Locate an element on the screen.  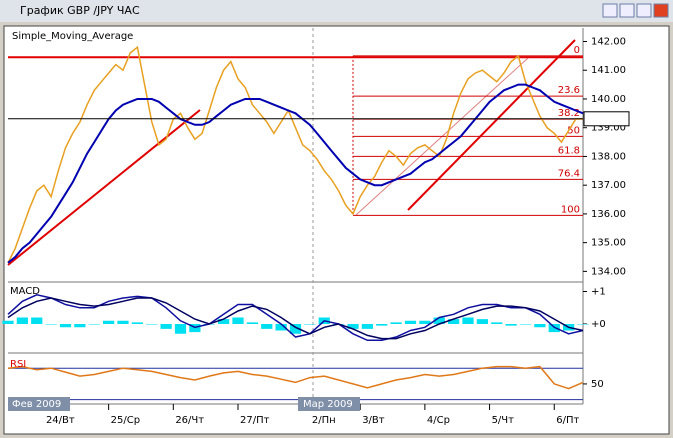
panel-title: RSI is located at coordinates (18, 364).